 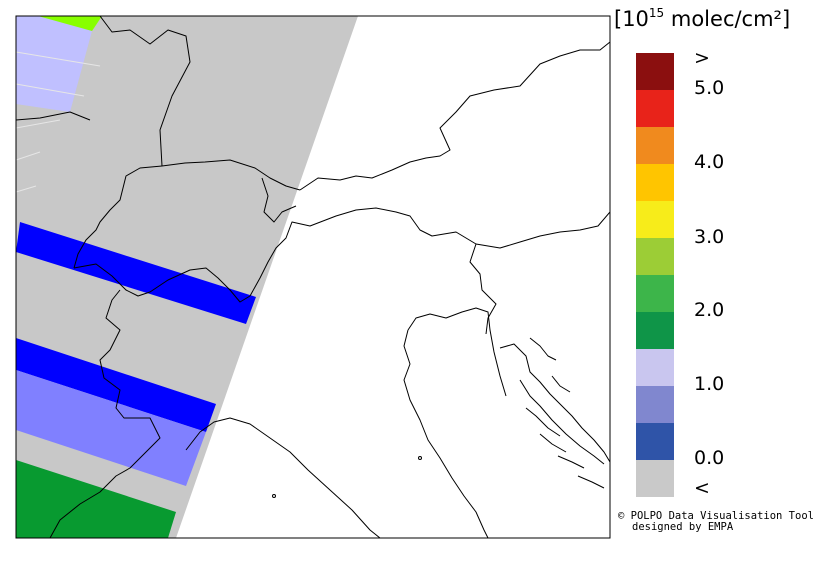 I want to click on legend-tick-label: 5.0, so click(x=709, y=88).